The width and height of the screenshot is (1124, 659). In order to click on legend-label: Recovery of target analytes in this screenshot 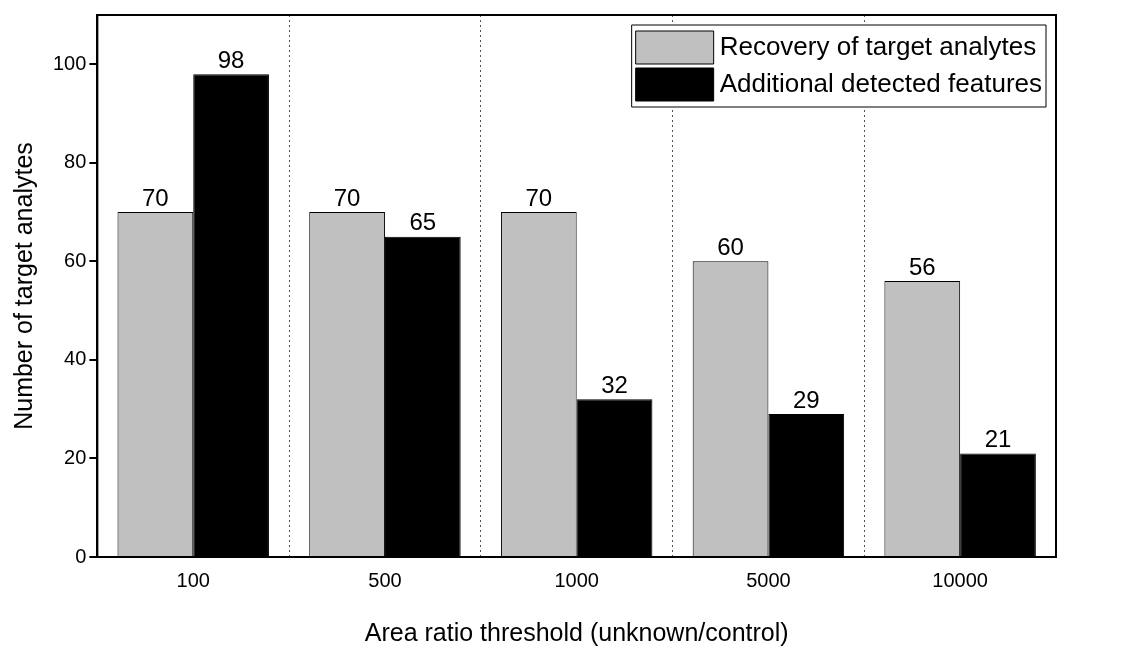, I will do `click(878, 45)`.